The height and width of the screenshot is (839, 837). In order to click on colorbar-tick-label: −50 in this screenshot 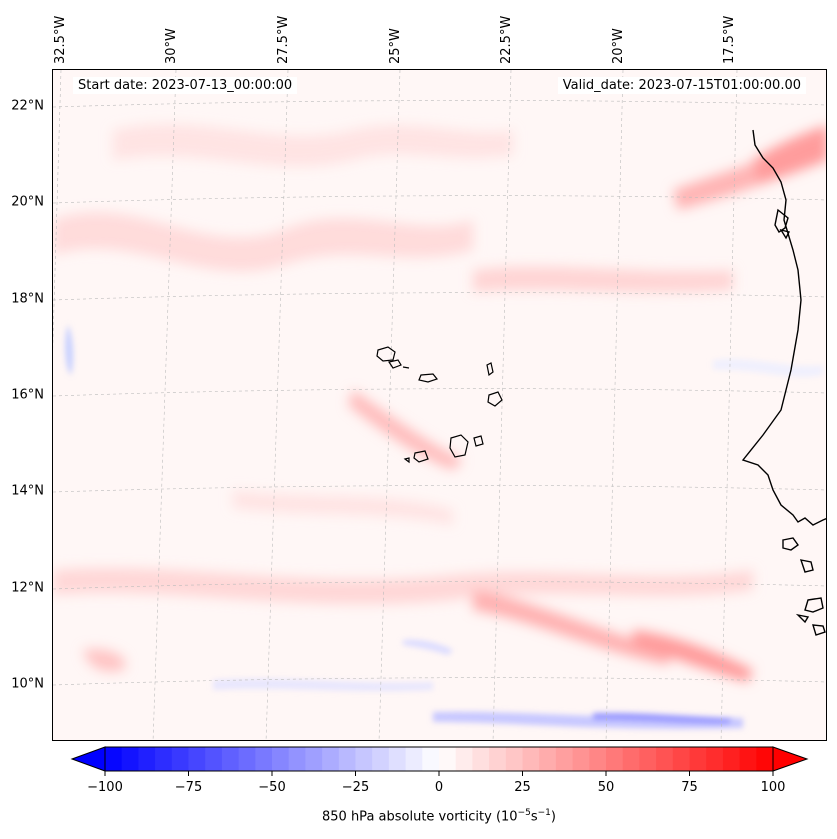, I will do `click(272, 787)`.